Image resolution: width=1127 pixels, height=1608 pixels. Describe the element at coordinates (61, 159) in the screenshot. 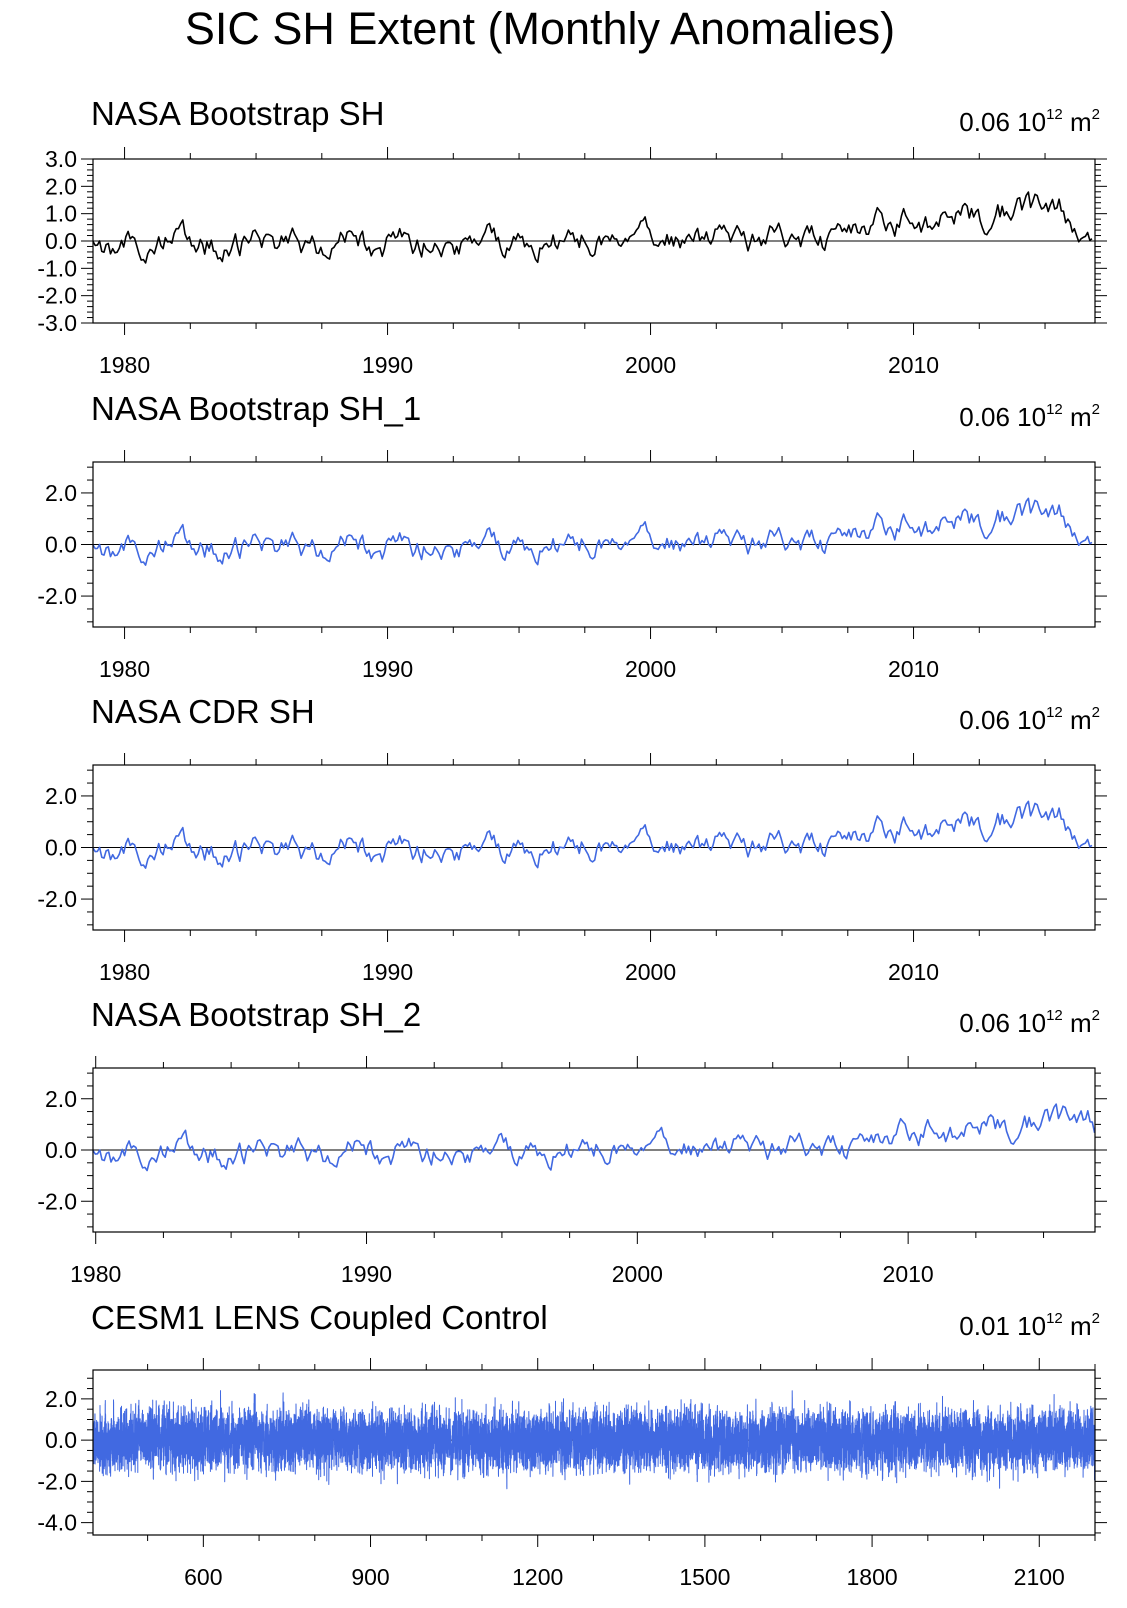

I see `y-tick-label: 3.0` at that location.